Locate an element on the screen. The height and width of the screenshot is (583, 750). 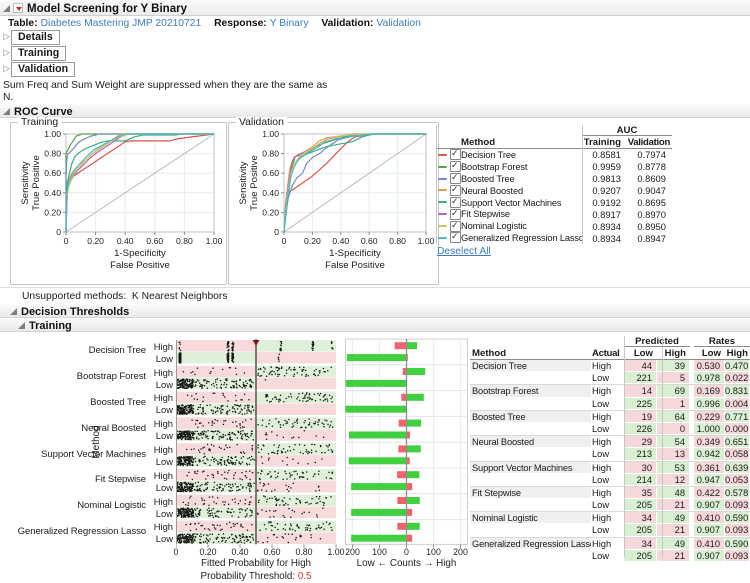
collapsed-section-training: Training is located at coordinates (39, 53).